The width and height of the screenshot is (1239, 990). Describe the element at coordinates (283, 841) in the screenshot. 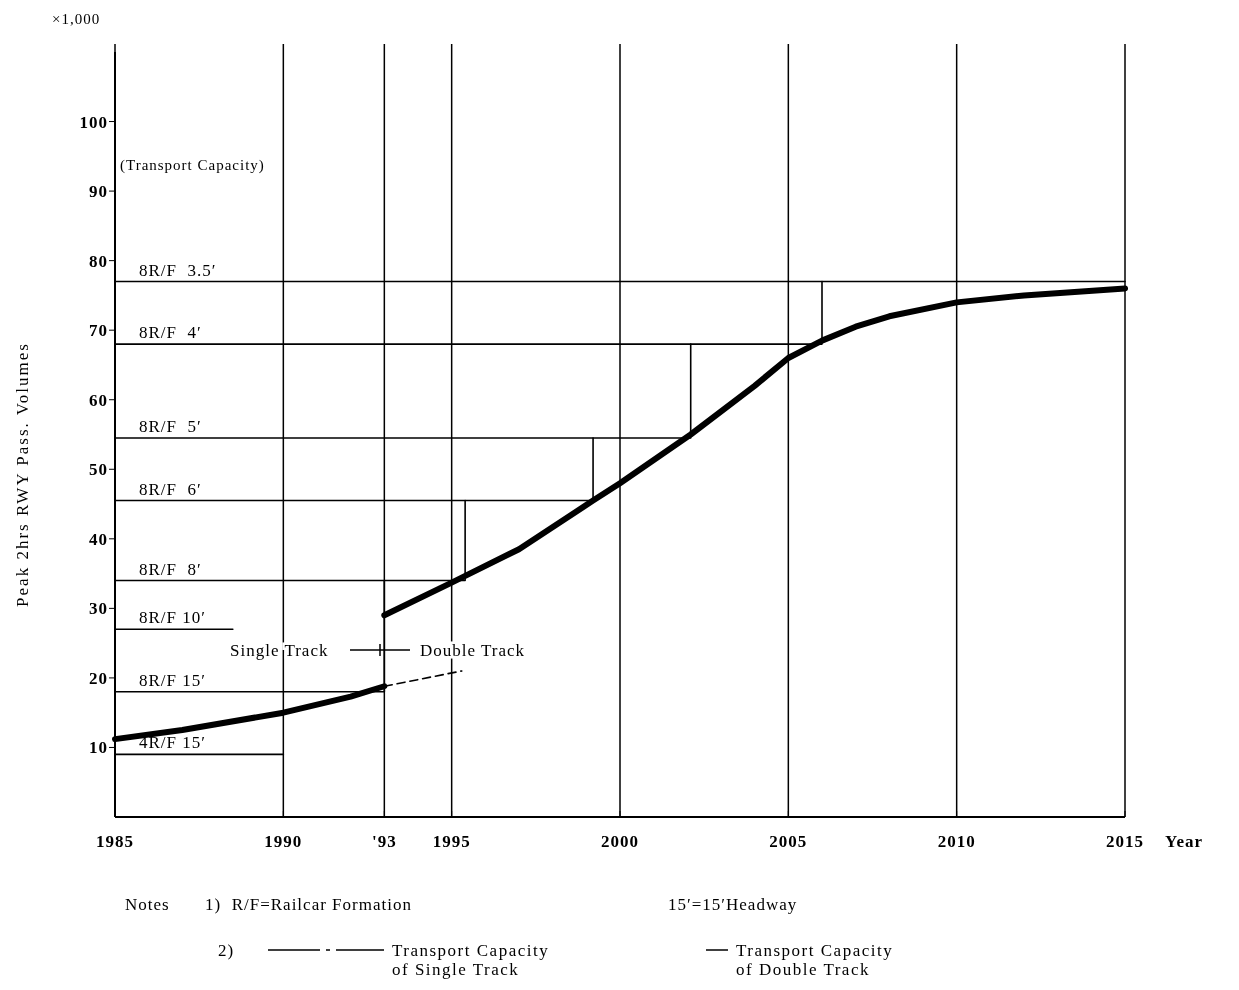

I see `x-tick-label: 1990` at that location.